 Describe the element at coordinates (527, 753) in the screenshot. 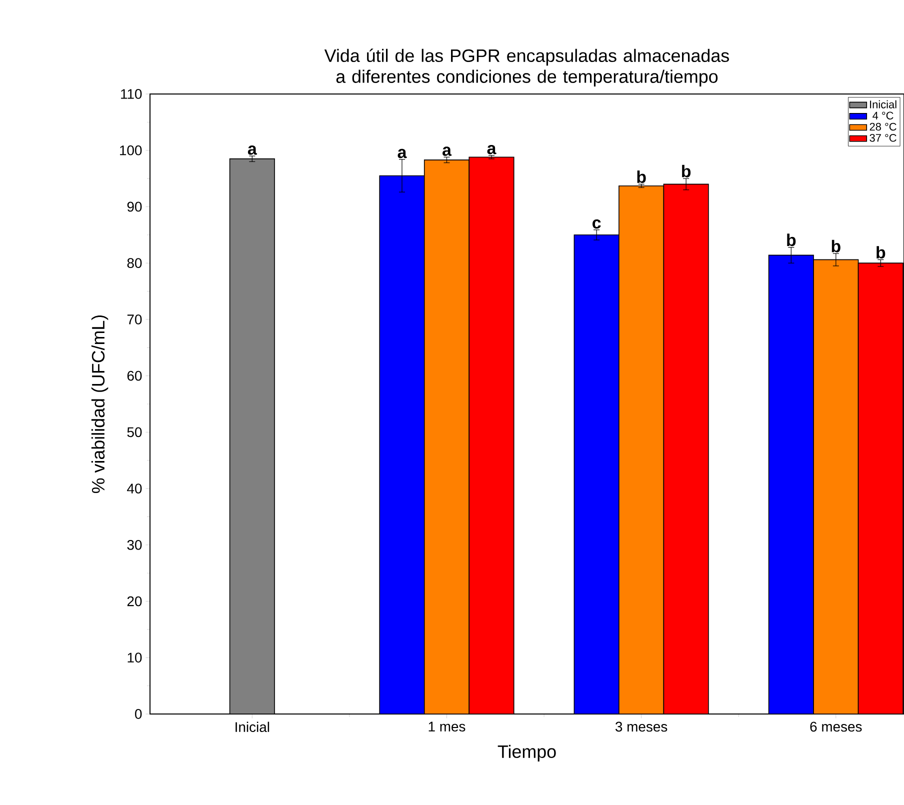

I see `x-axis-title: Tiempo` at that location.